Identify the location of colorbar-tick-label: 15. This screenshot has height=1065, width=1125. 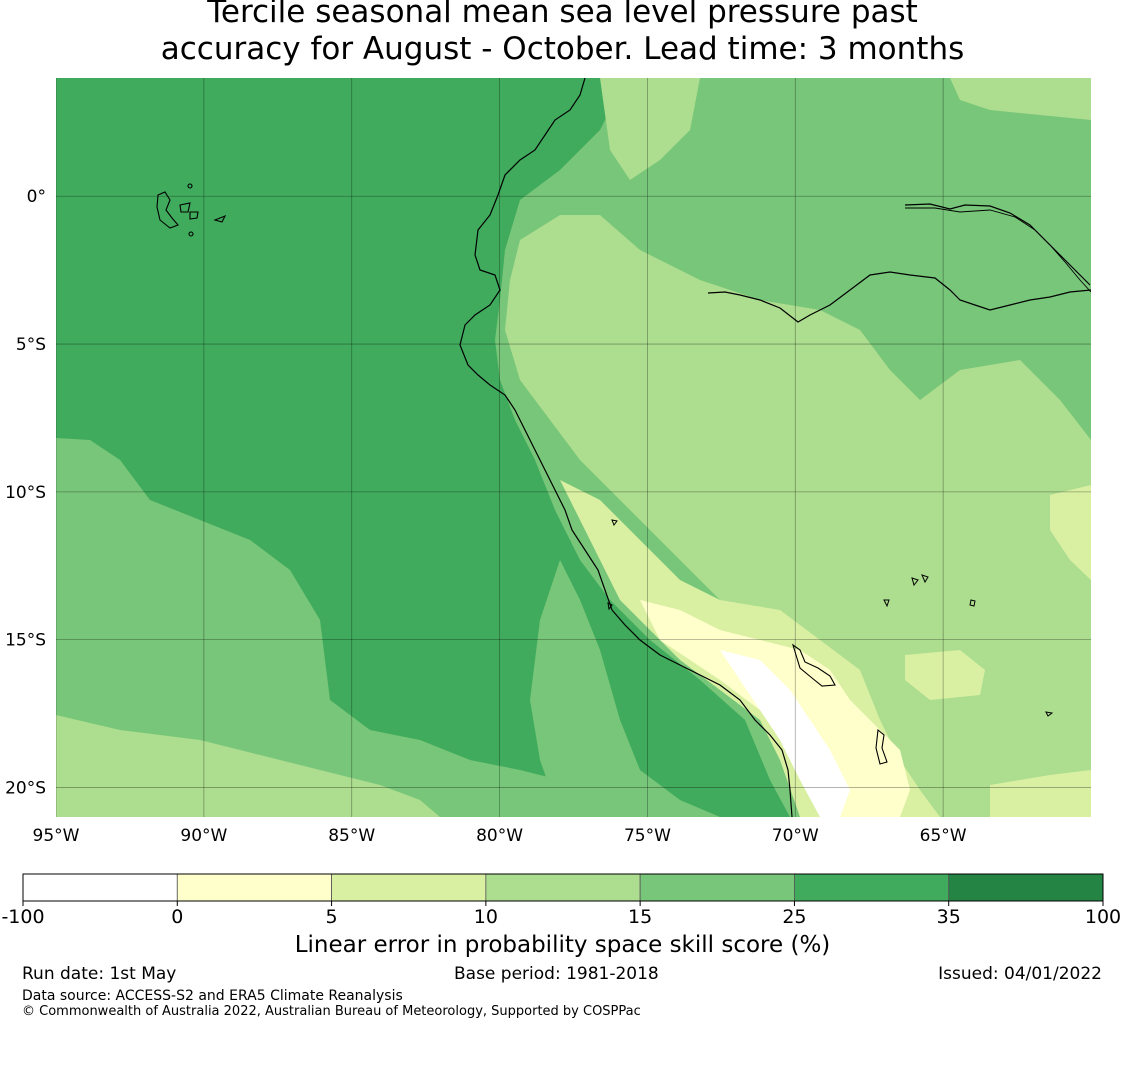
(640, 917).